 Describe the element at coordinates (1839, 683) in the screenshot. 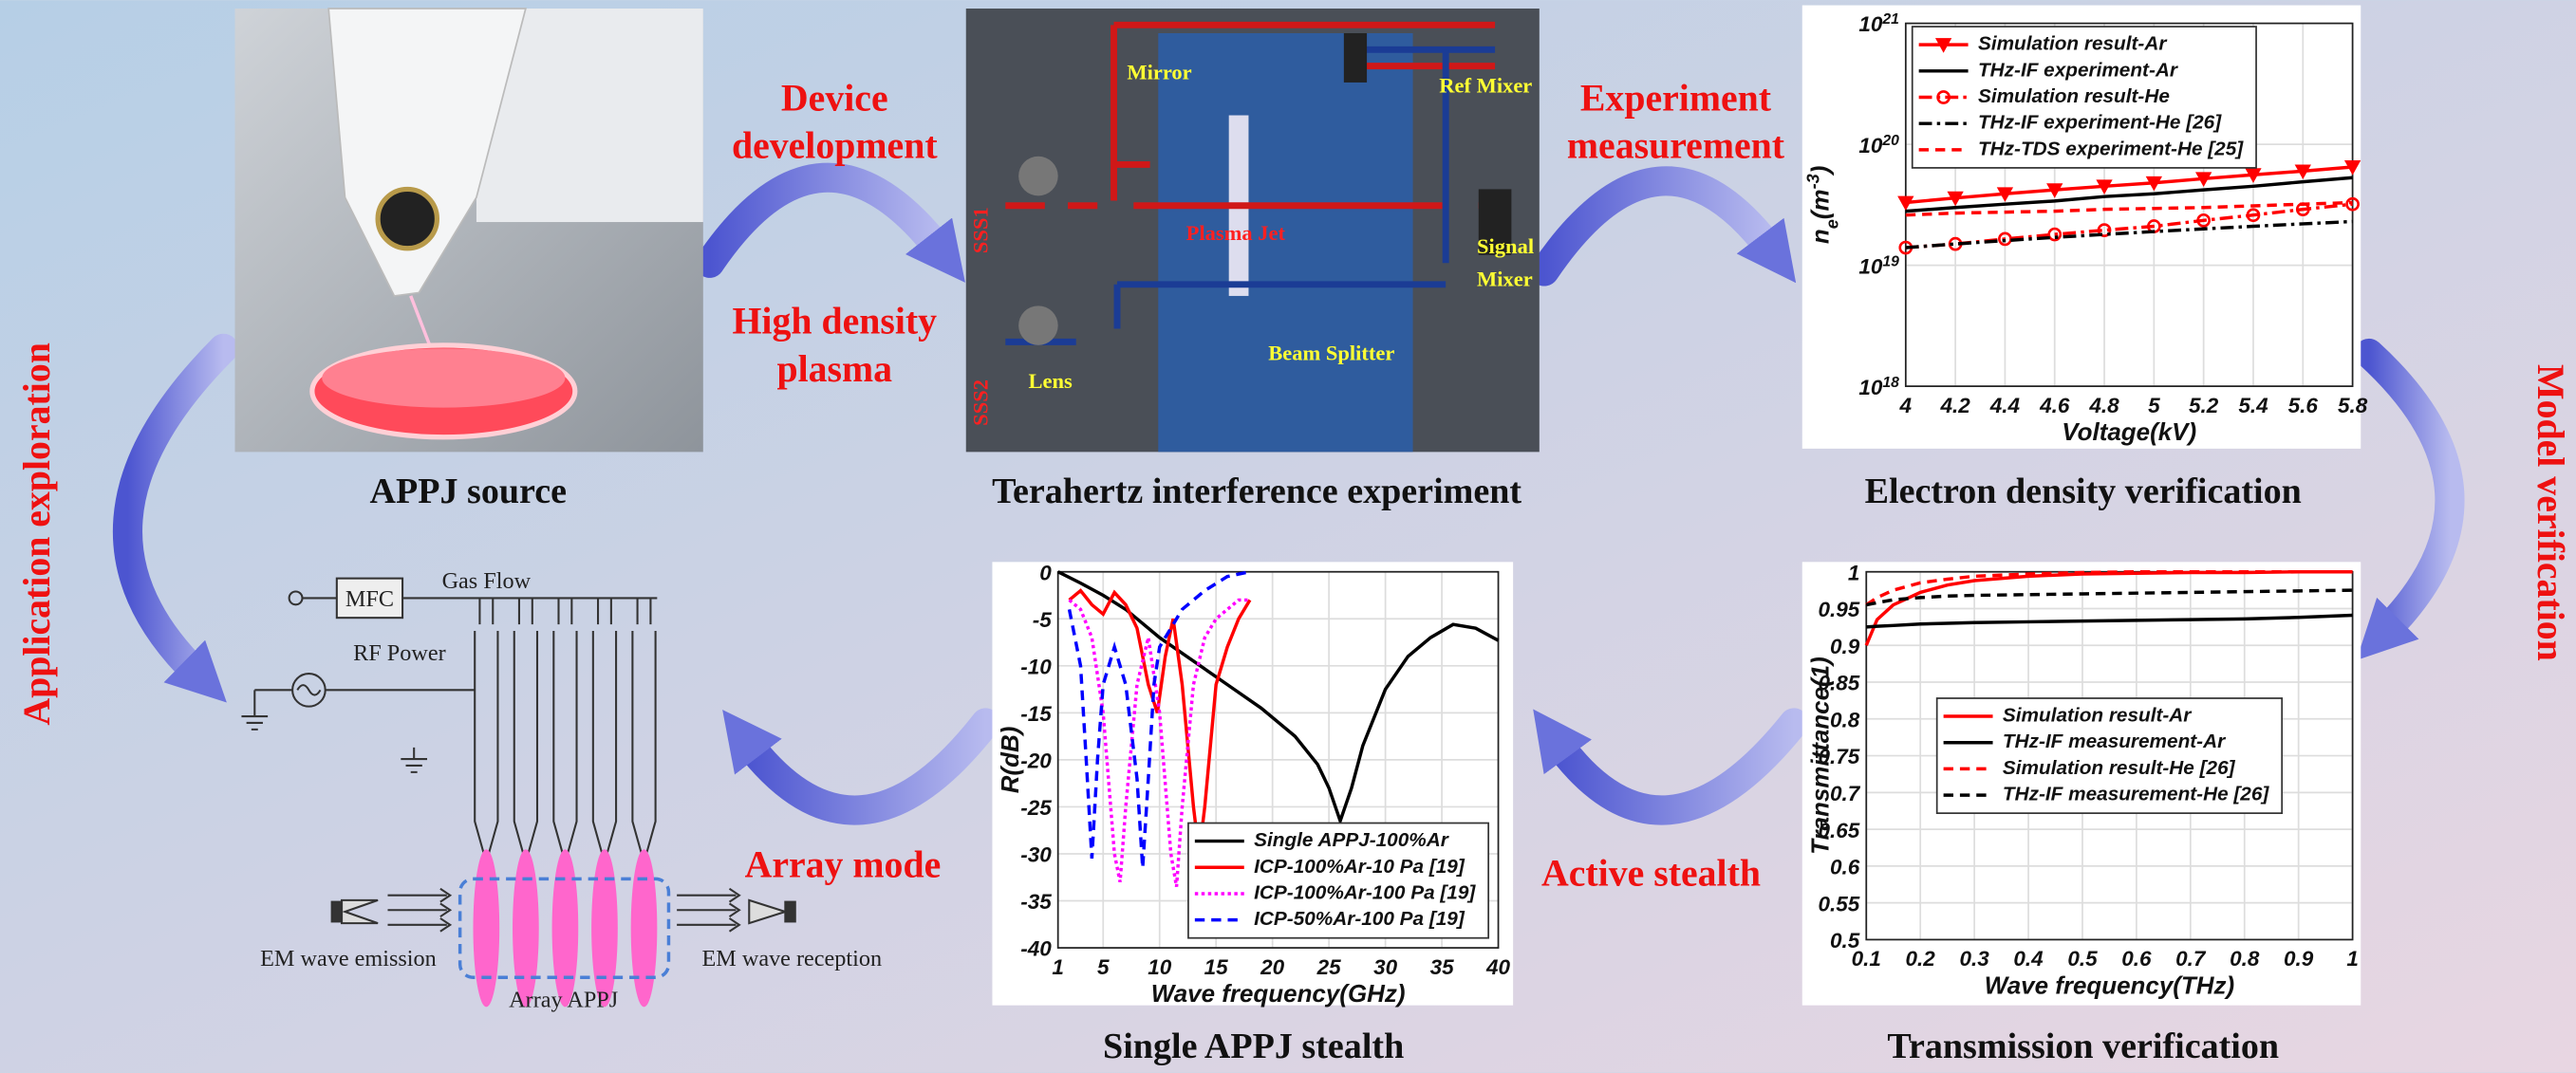

I see `y-tick-label: 0.85` at that location.